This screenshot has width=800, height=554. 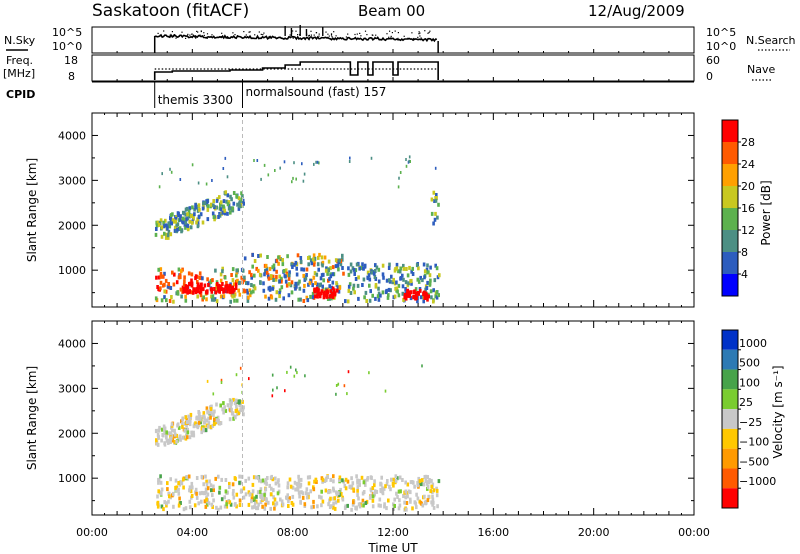 I want to click on range-tick-label: 1000, so click(x=72, y=478).